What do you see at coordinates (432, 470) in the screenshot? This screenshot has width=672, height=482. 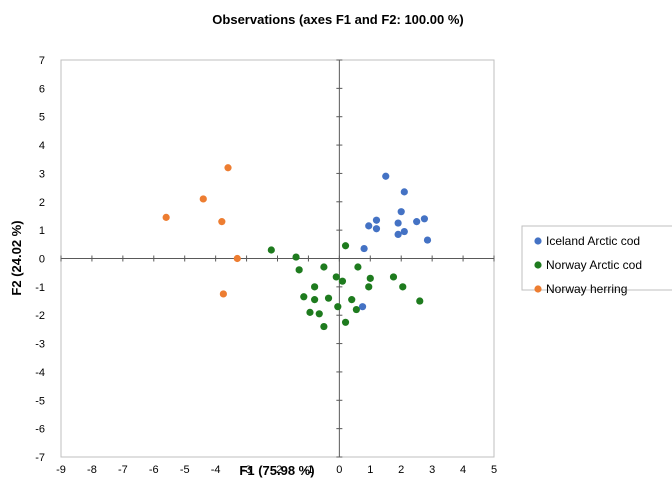 I see `x-tick-label: 3` at bounding box center [432, 470].